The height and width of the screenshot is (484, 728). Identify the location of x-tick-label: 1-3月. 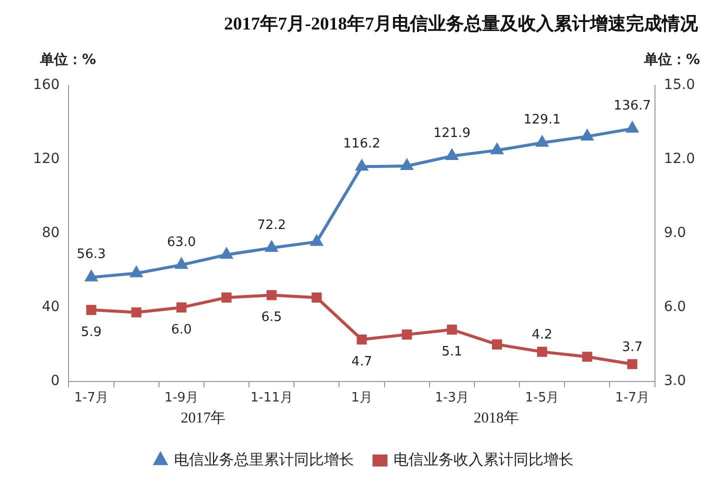
(452, 398).